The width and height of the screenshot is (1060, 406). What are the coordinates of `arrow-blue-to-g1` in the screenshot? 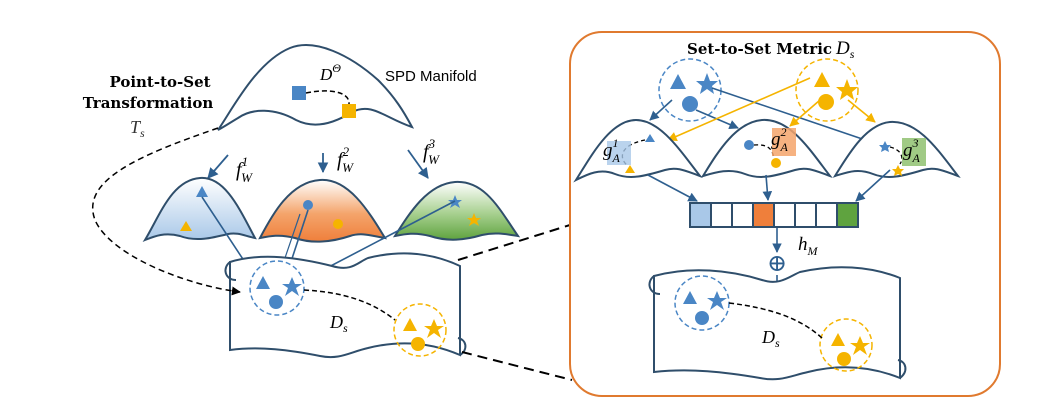 It's located at (661, 110).